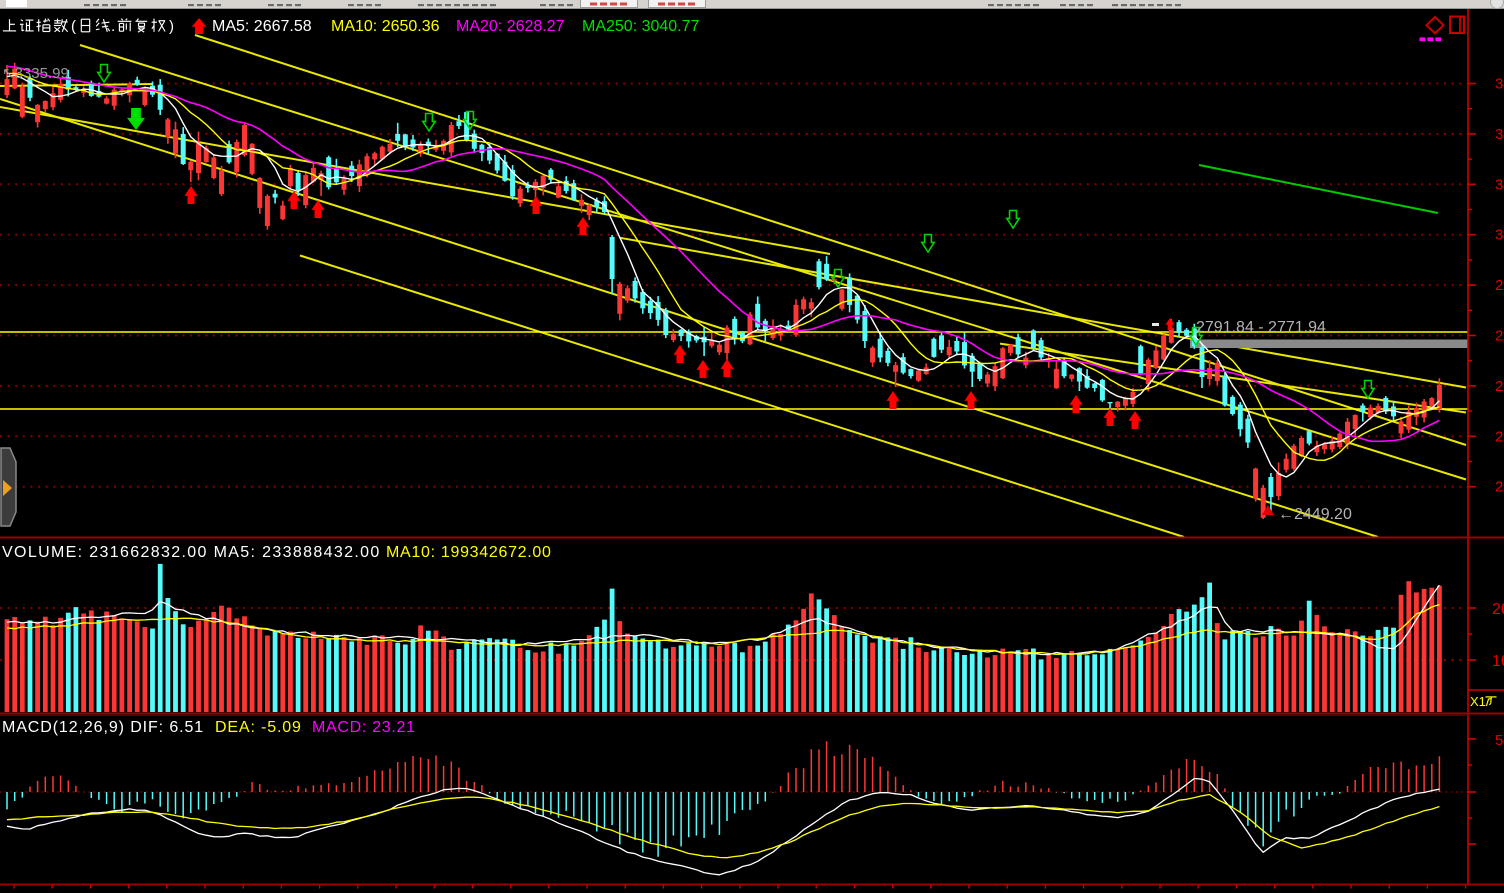  Describe the element at coordinates (364, 727) in the screenshot. I see `svg-text: MACD: 23.21` at that location.